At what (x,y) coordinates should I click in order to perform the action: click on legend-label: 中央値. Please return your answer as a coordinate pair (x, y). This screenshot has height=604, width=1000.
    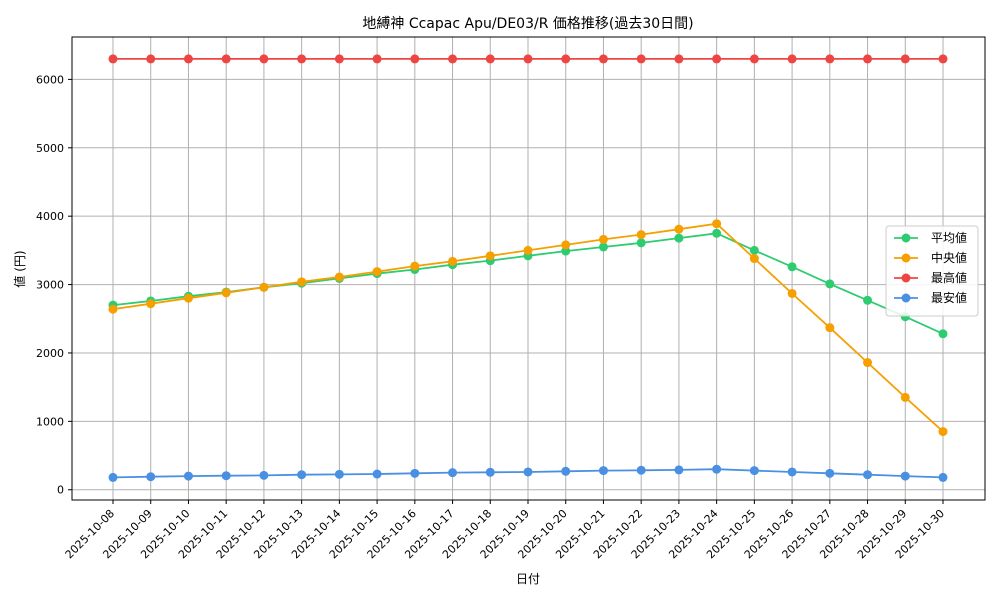
    Looking at the image, I should click on (949, 257).